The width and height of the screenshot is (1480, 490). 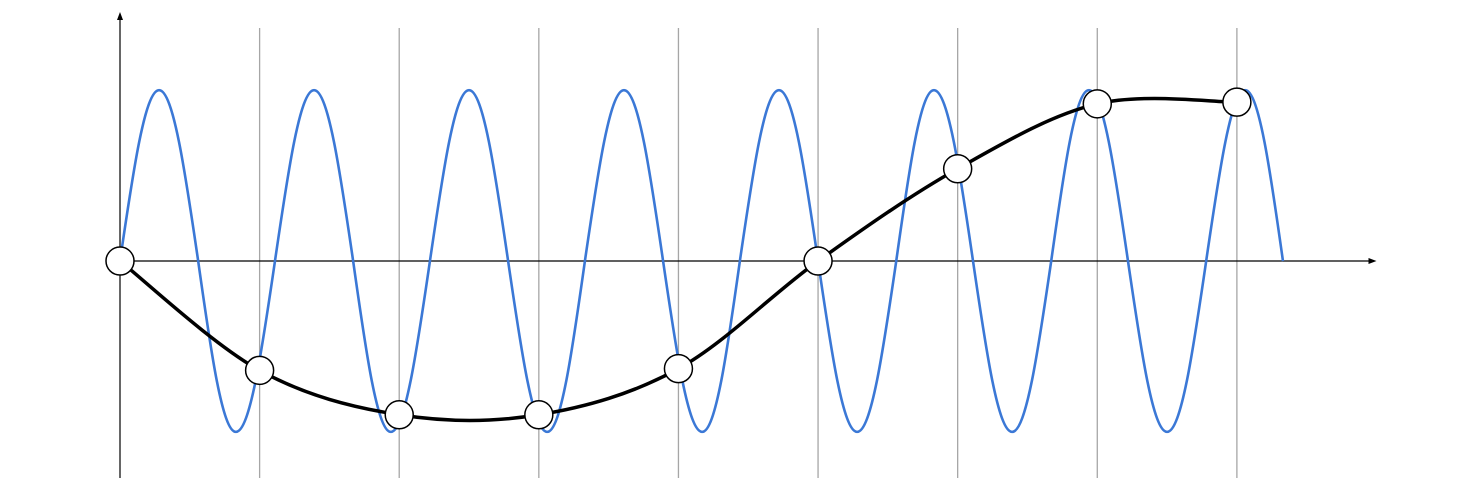 I want to click on y-axis-arrow, so click(x=120, y=16).